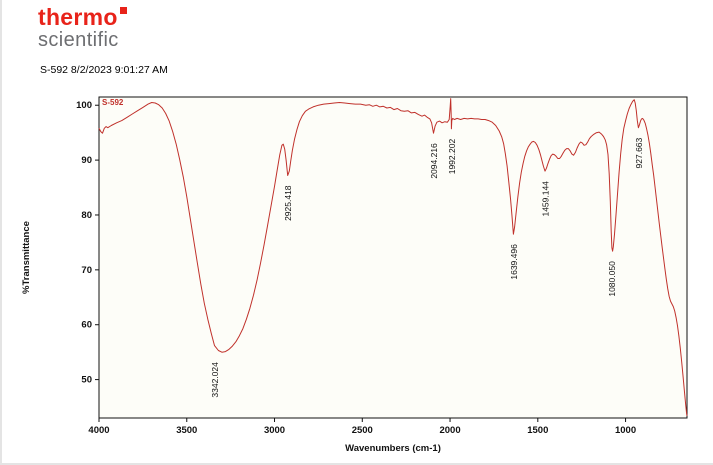  Describe the element at coordinates (274, 430) in the screenshot. I see `x-tick-label: 3000` at that location.